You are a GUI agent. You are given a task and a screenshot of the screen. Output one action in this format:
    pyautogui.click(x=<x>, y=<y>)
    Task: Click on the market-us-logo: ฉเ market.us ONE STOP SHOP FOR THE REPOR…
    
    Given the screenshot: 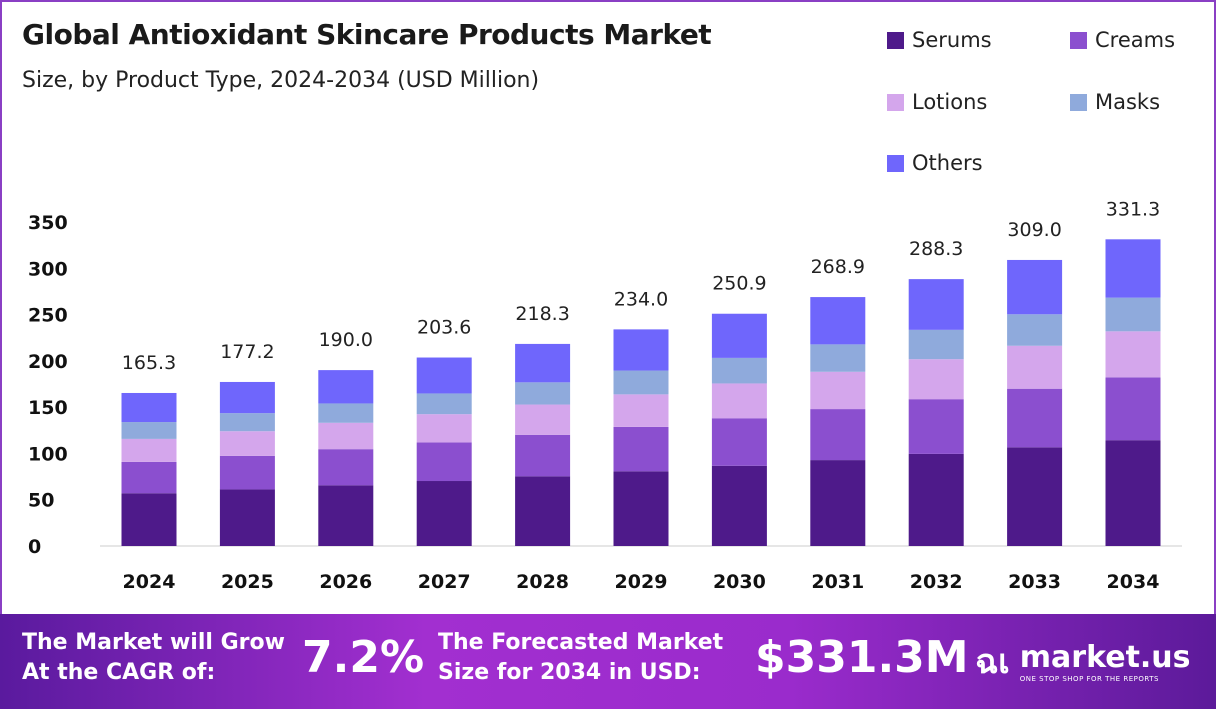 What is the action you would take?
    pyautogui.click(x=1083, y=661)
    